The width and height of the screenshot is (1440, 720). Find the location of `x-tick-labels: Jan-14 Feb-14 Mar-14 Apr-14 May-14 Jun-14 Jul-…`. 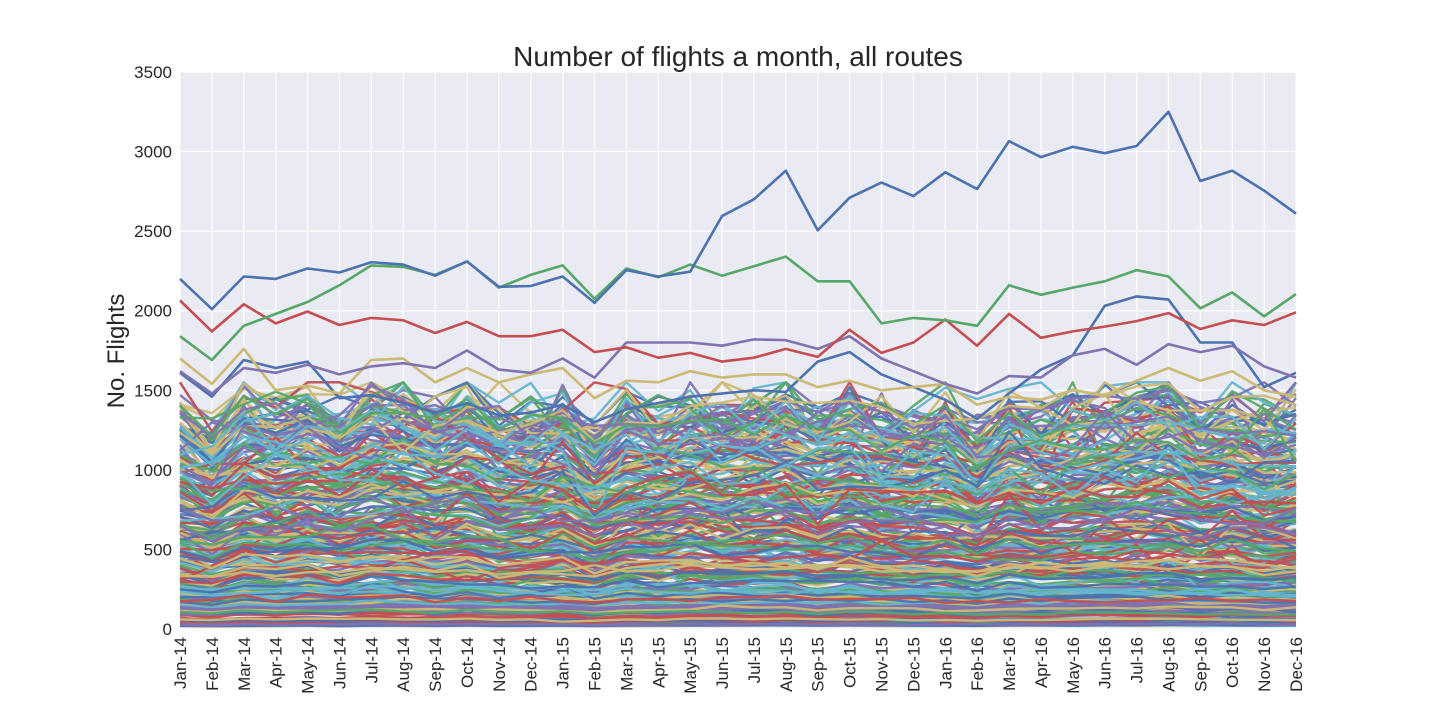

x-tick-labels: Jan-14 Feb-14 Mar-14 Apr-14 May-14 Jun-14 Jul-… is located at coordinates (738, 665).